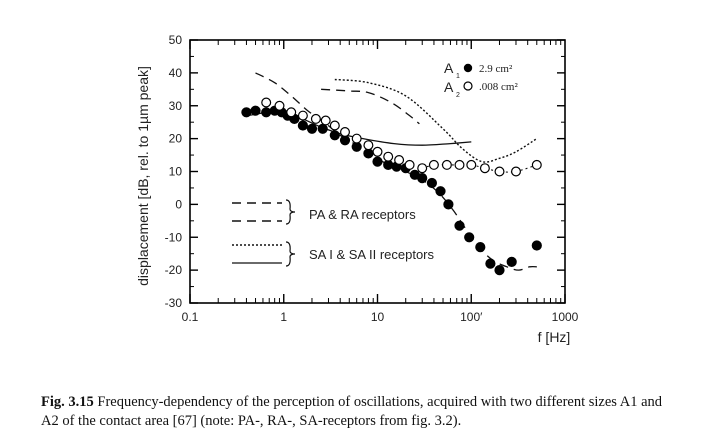 The width and height of the screenshot is (702, 447). I want to click on x-tick-label: 1, so click(283, 317).